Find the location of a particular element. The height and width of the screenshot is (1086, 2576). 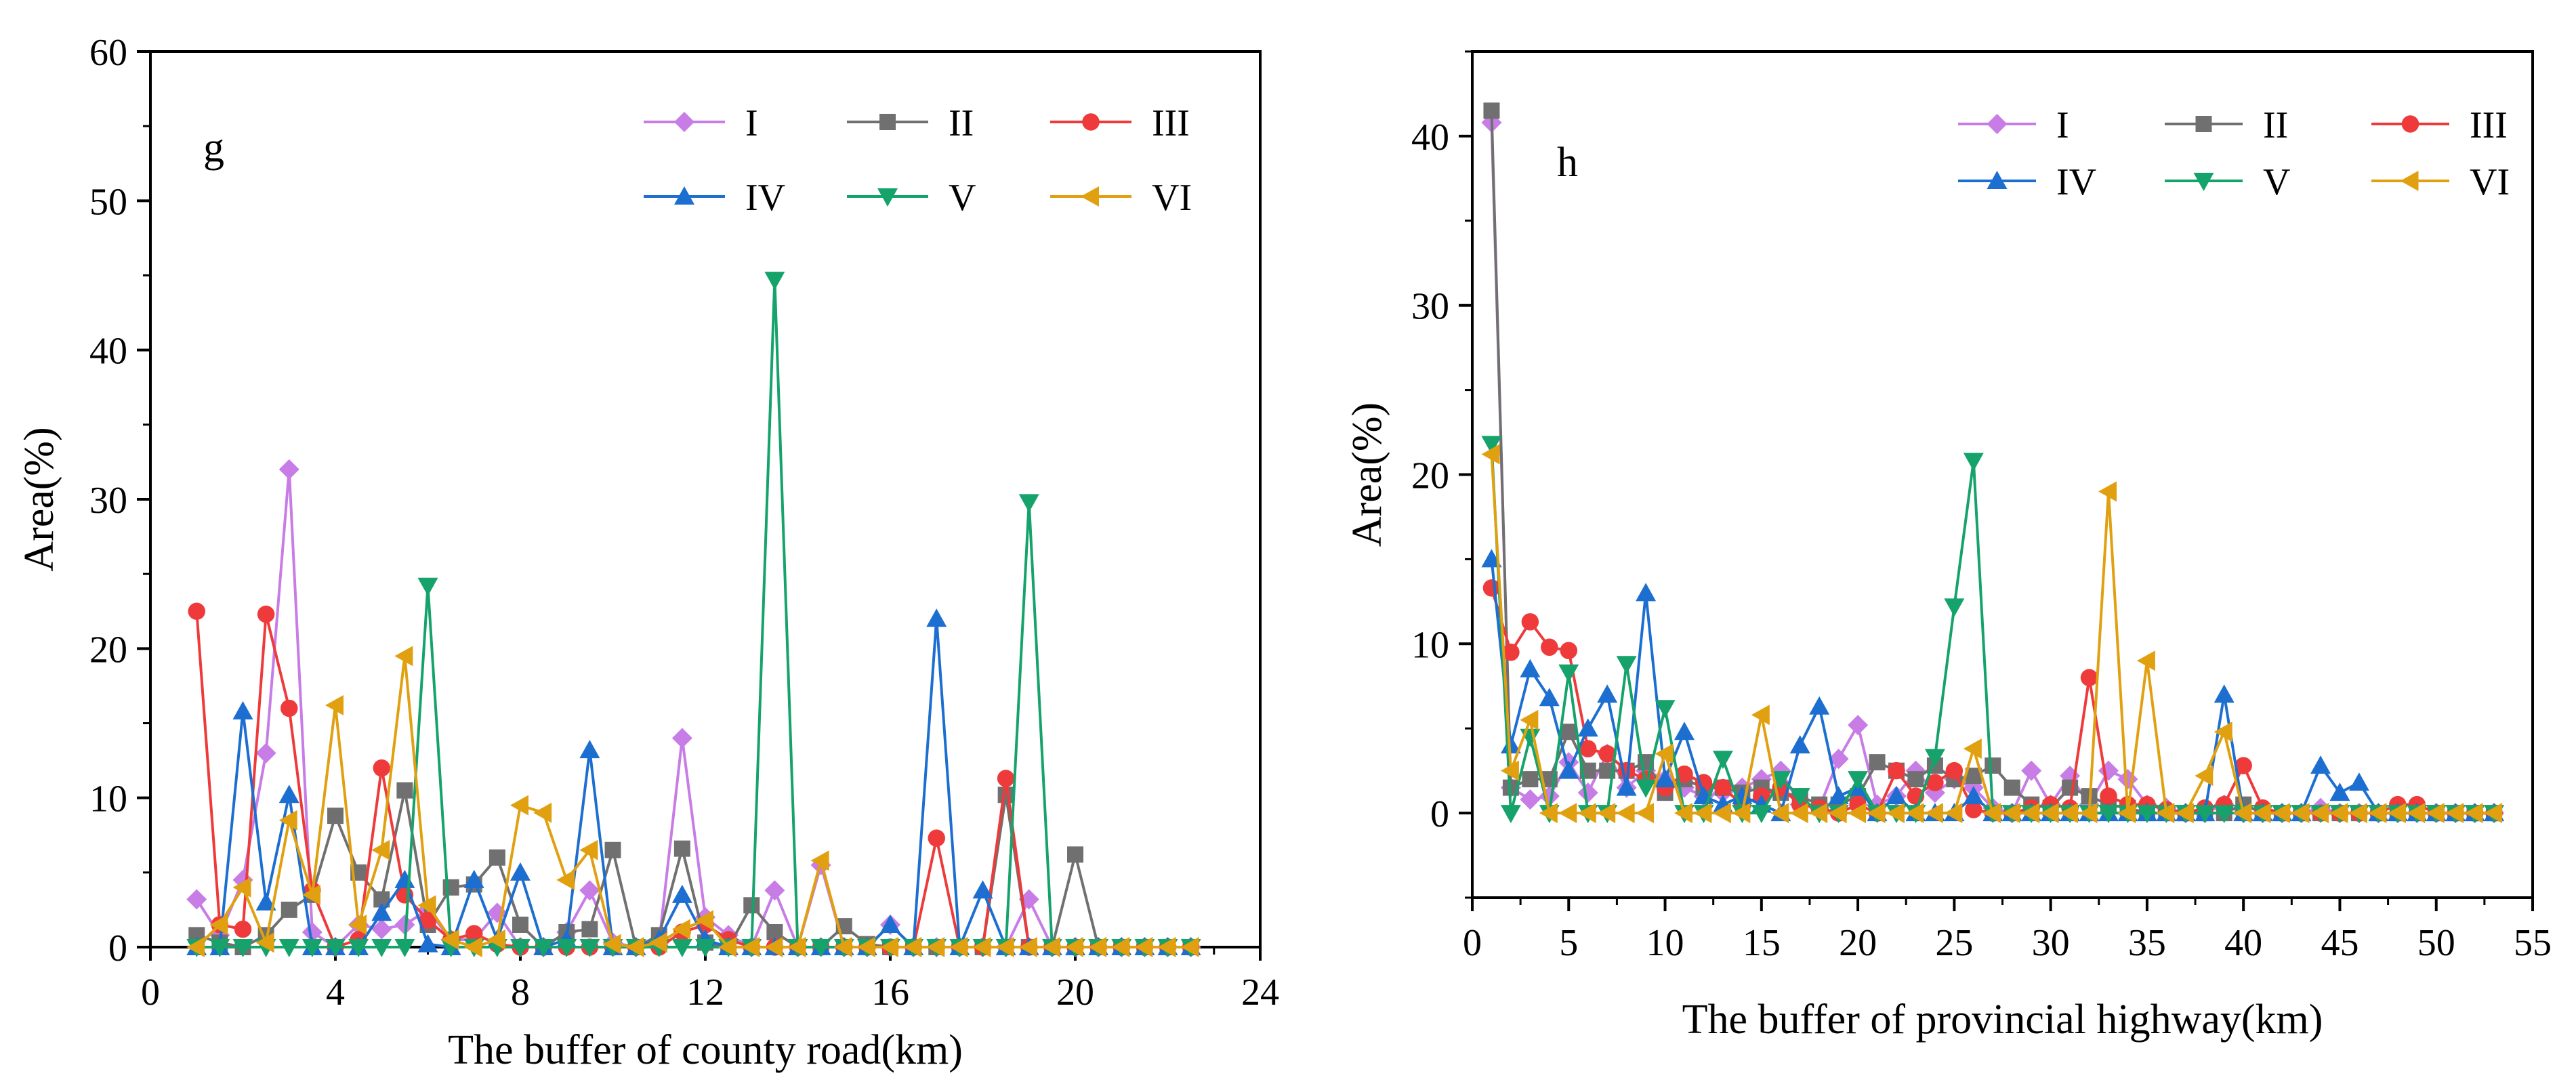

x-tick-label: 55 is located at coordinates (2533, 943).